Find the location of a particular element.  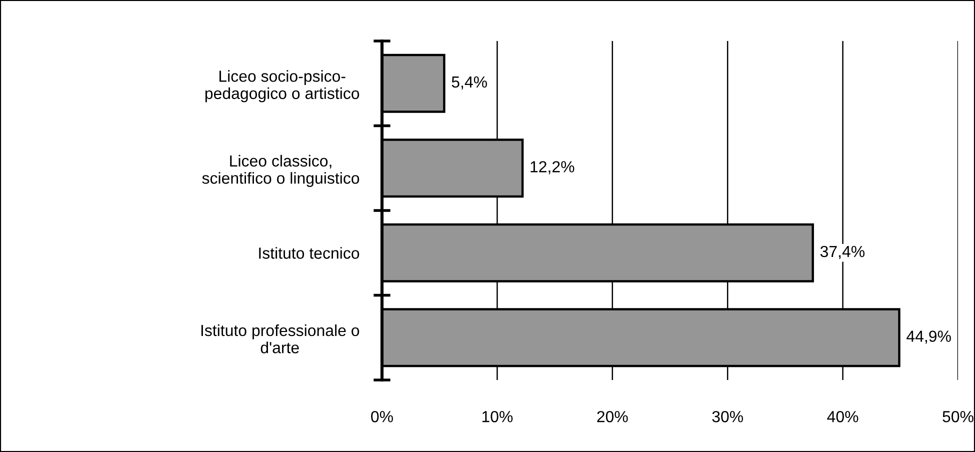

data-label: 44,9% is located at coordinates (928, 337).